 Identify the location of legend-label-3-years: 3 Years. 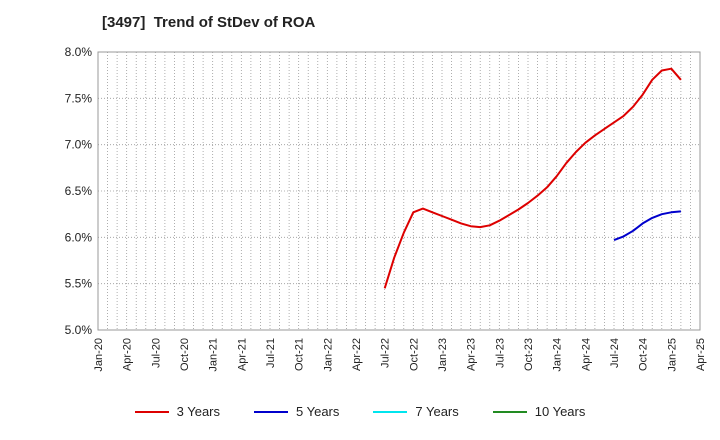
(198, 411).